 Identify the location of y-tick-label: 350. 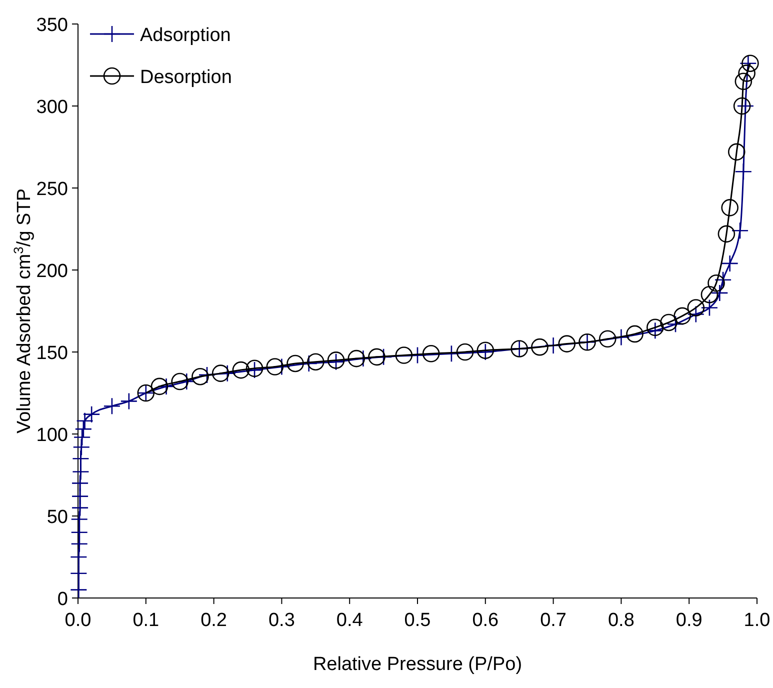
(52, 25).